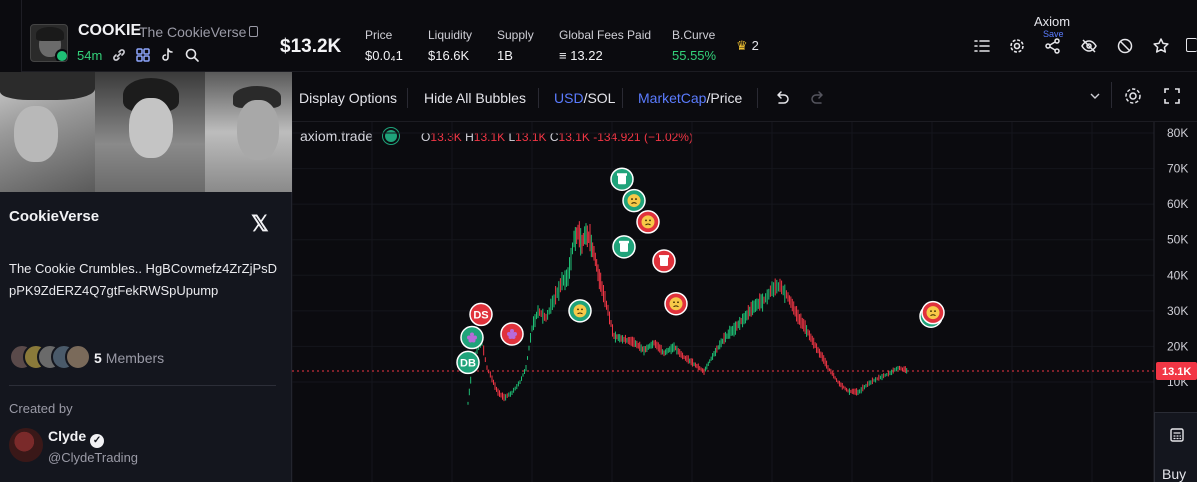  I want to click on metric-toggle: MarketCap/Price, so click(690, 98).